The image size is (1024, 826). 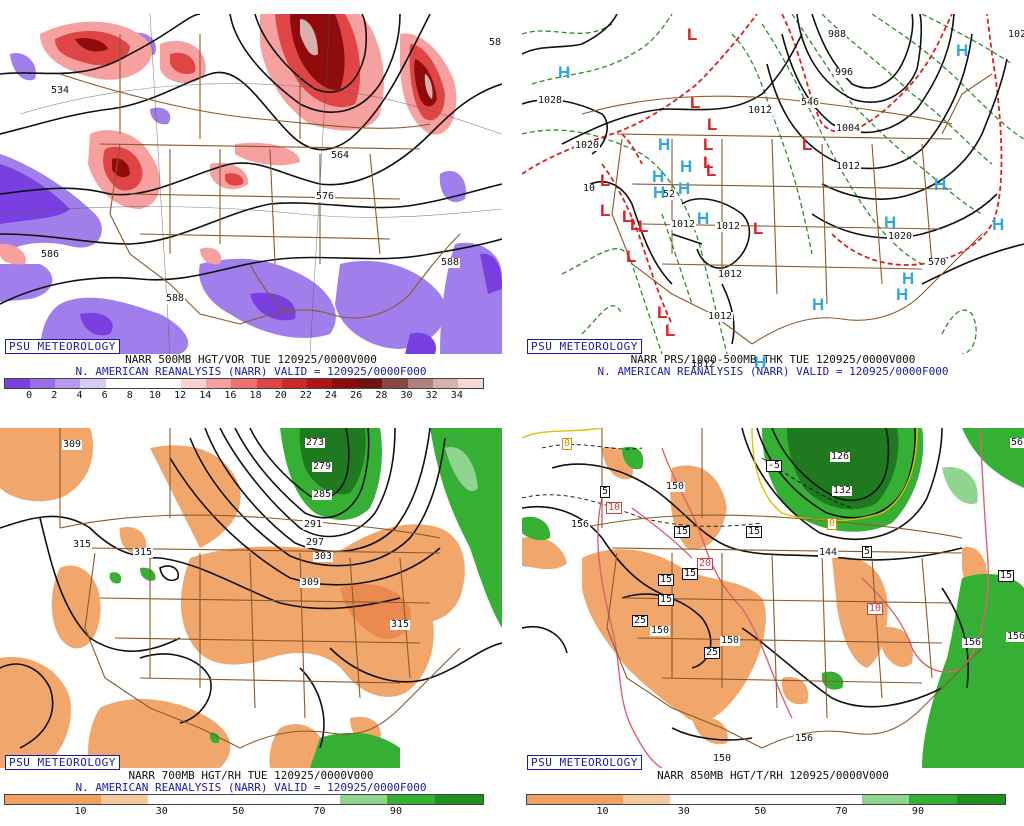 I want to click on colorbar-tick-label: 10, so click(x=80, y=811).